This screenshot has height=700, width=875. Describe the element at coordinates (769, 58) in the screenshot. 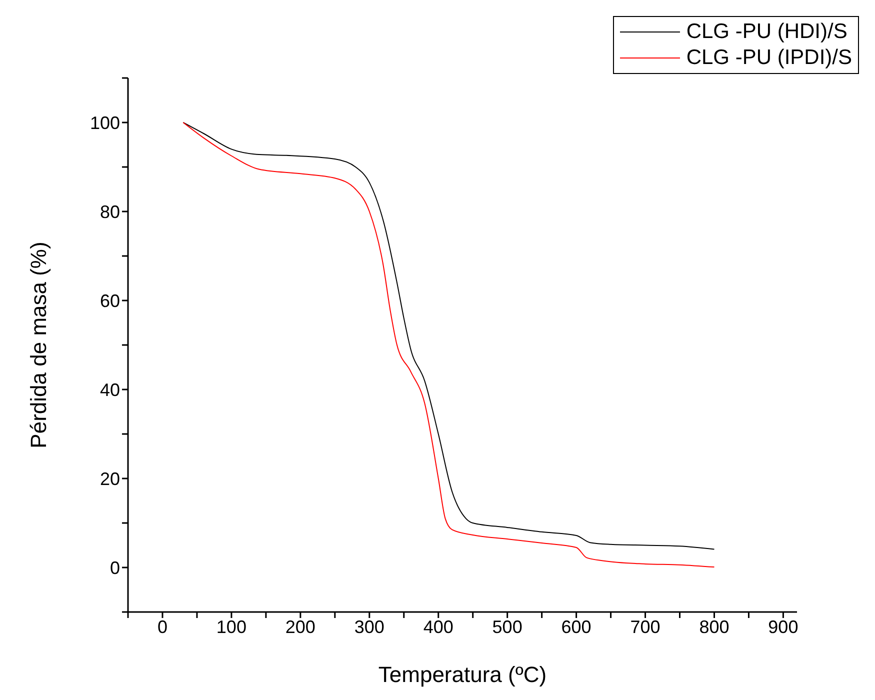

I see `legend-label: CLG -PU (IPDI)/S` at that location.